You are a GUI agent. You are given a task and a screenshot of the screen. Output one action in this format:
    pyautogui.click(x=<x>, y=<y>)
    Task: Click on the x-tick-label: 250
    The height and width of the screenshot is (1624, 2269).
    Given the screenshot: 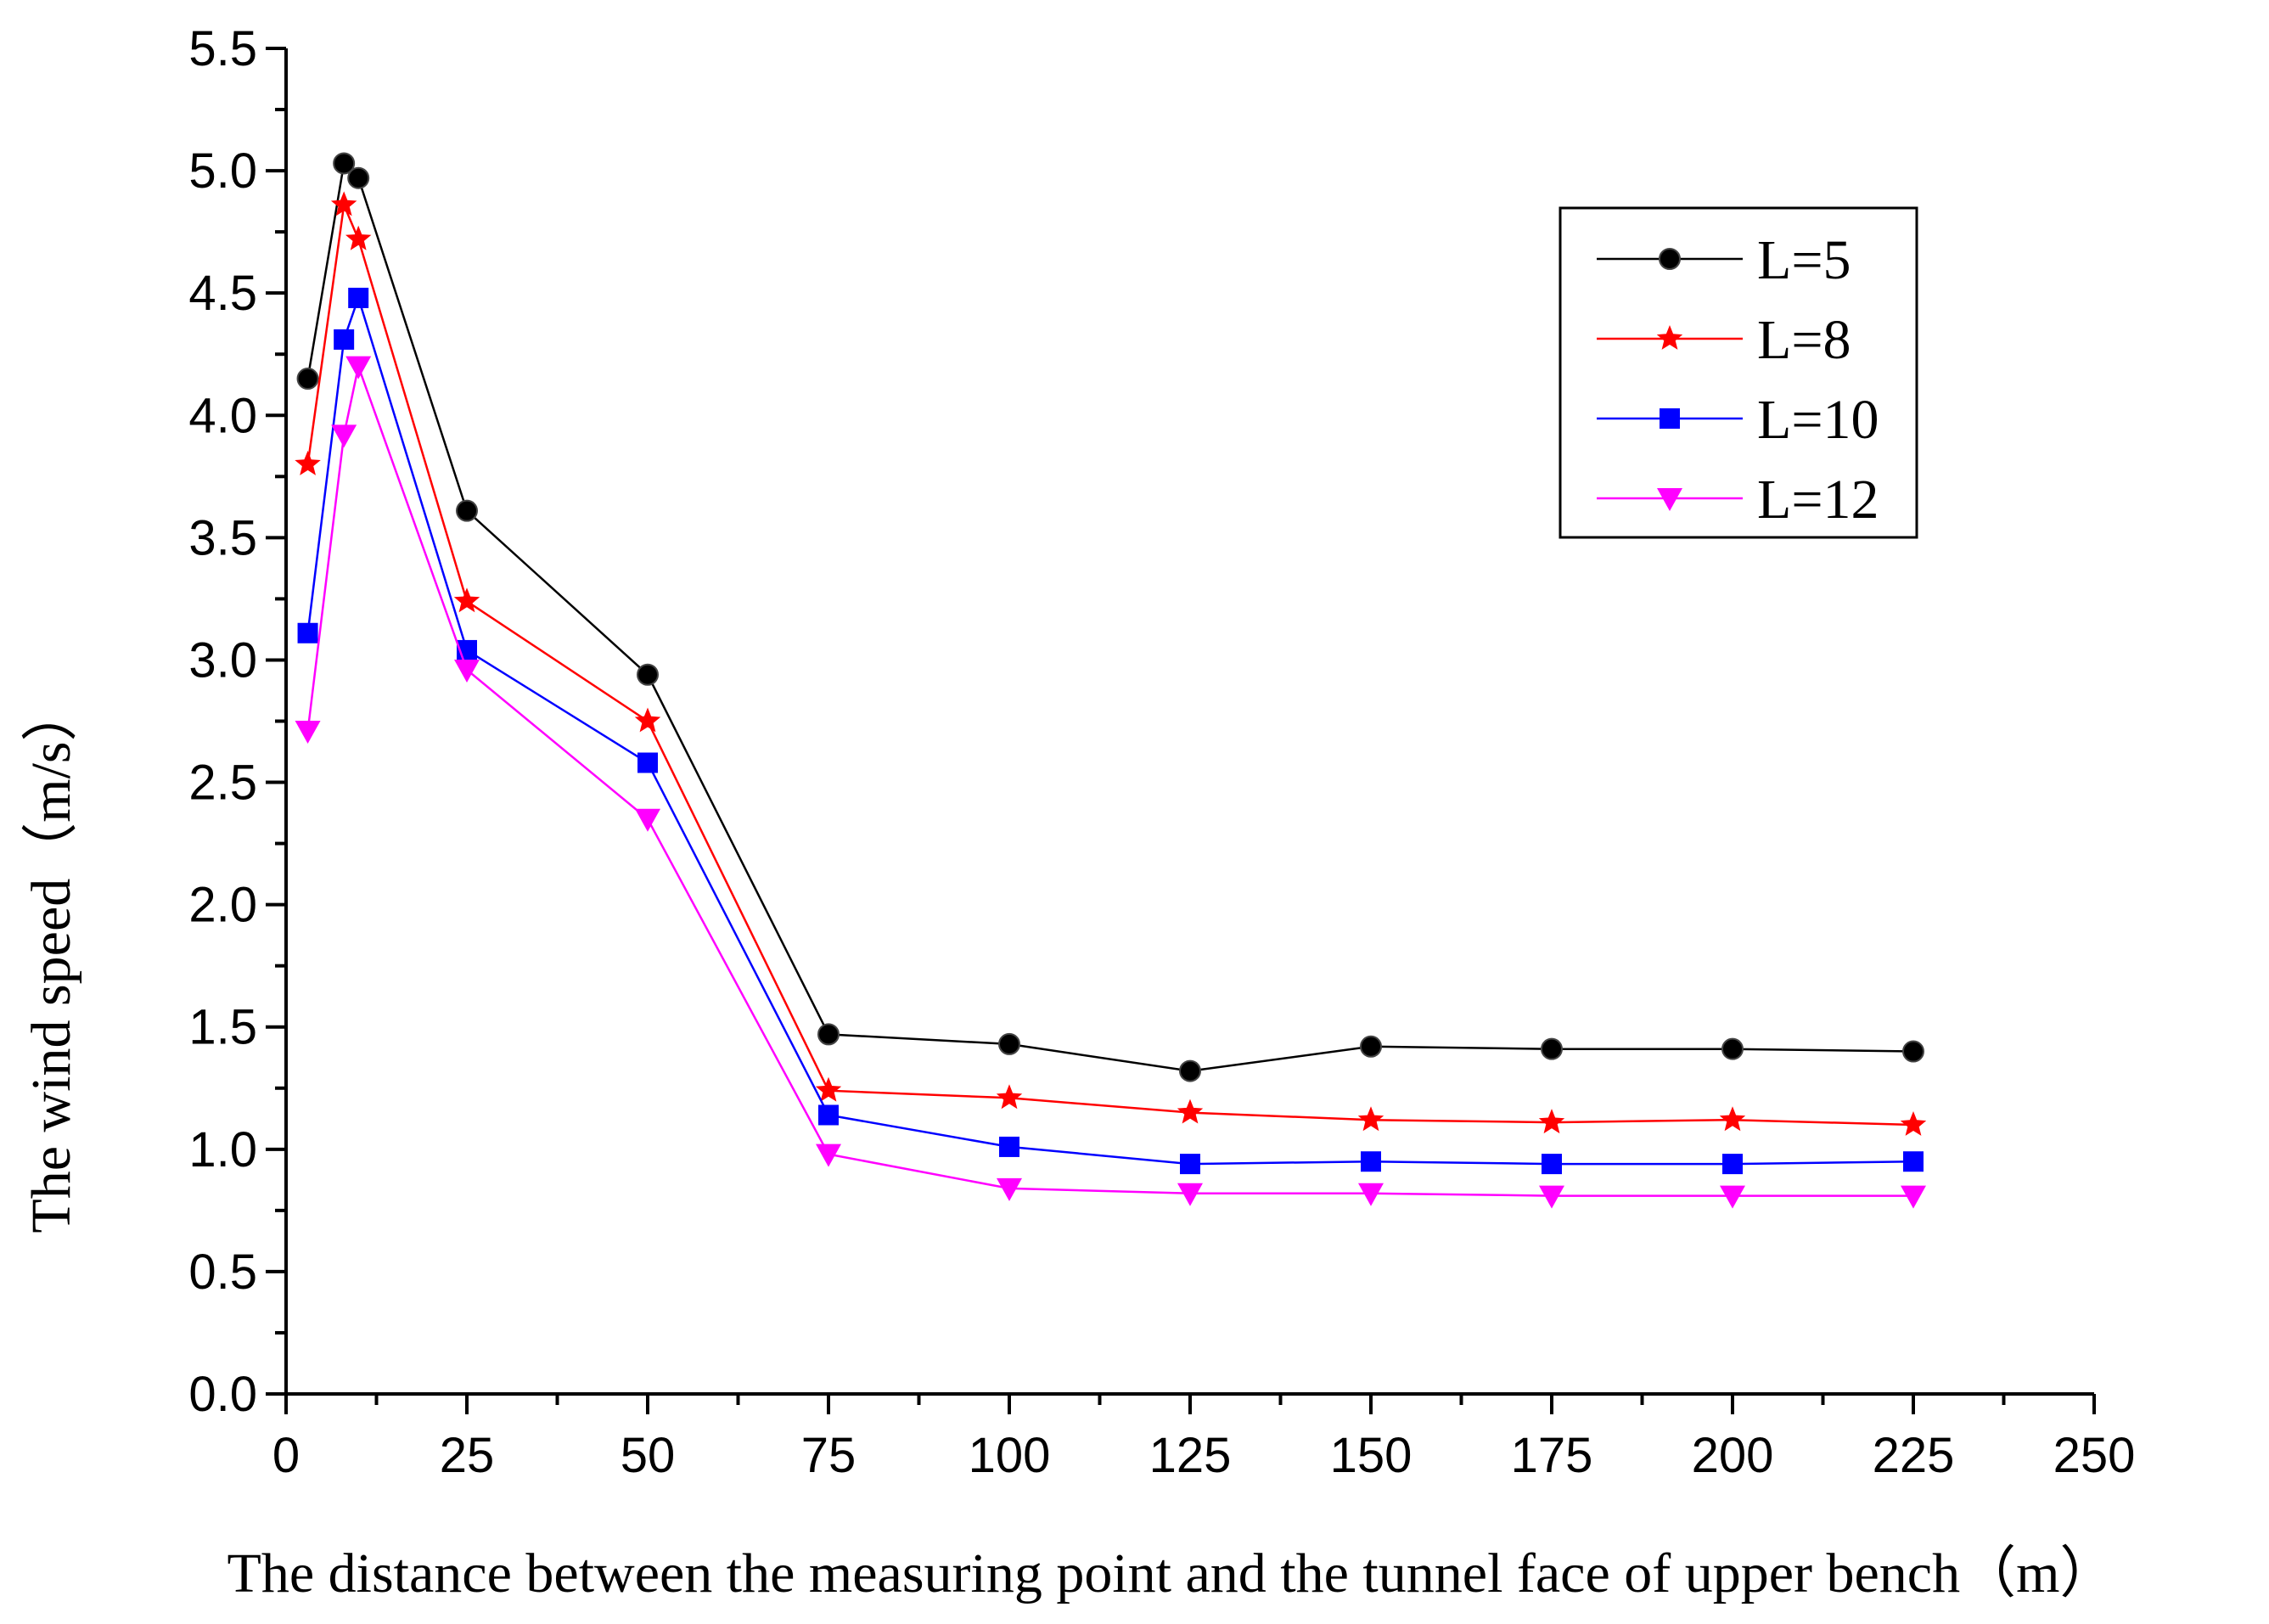 What is the action you would take?
    pyautogui.click(x=2094, y=1455)
    